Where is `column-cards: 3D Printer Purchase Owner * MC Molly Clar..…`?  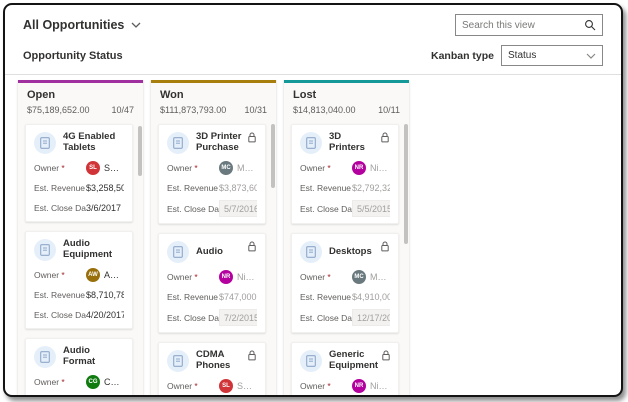
column-cards: 3D Printer Purchase Owner * MC Molly Clar..… is located at coordinates (213, 258).